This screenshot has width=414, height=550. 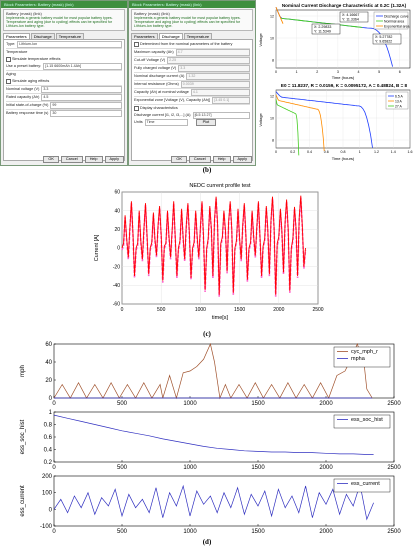 What do you see at coordinates (206, 122) in the screenshot?
I see `plot-button: Plot` at bounding box center [206, 122].